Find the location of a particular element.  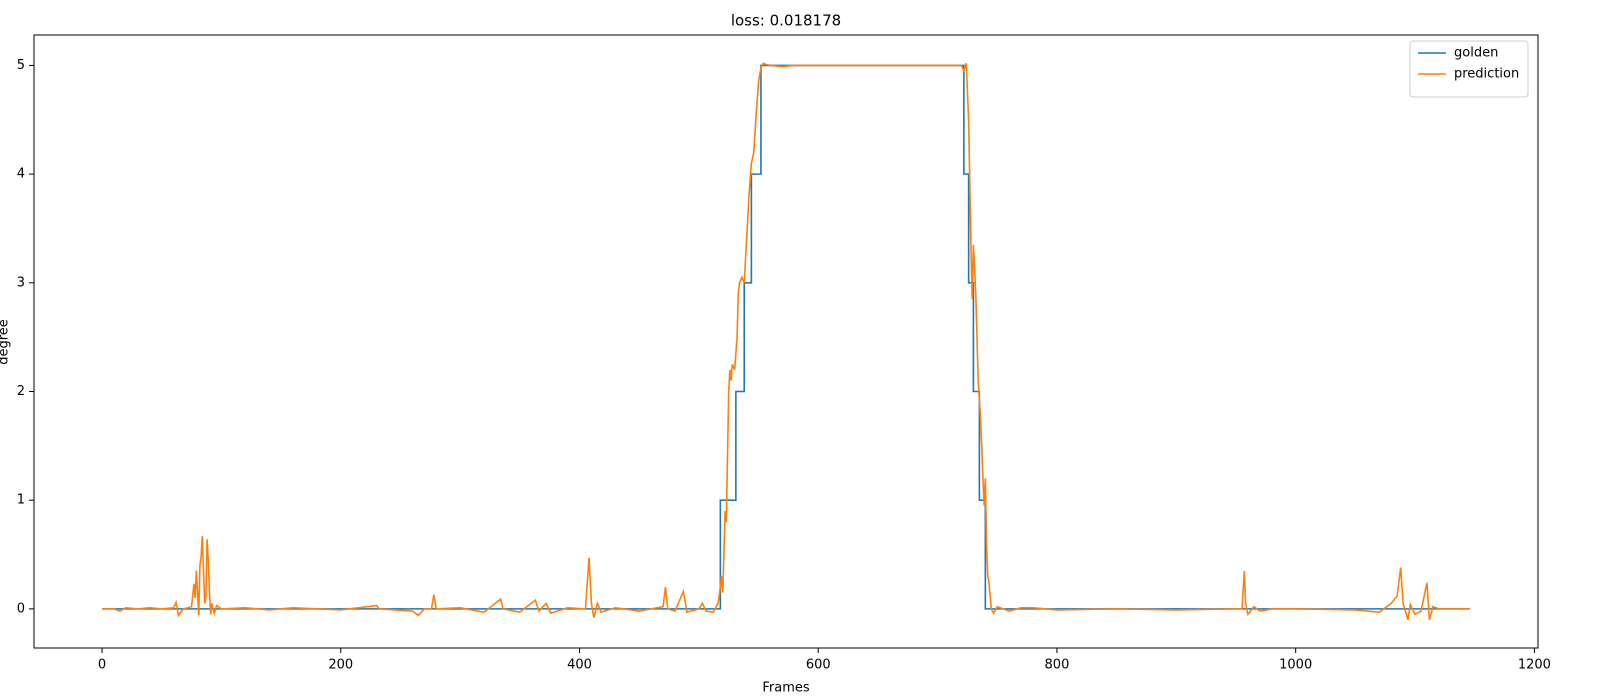

y-tick-label: 4 is located at coordinates (21, 174).